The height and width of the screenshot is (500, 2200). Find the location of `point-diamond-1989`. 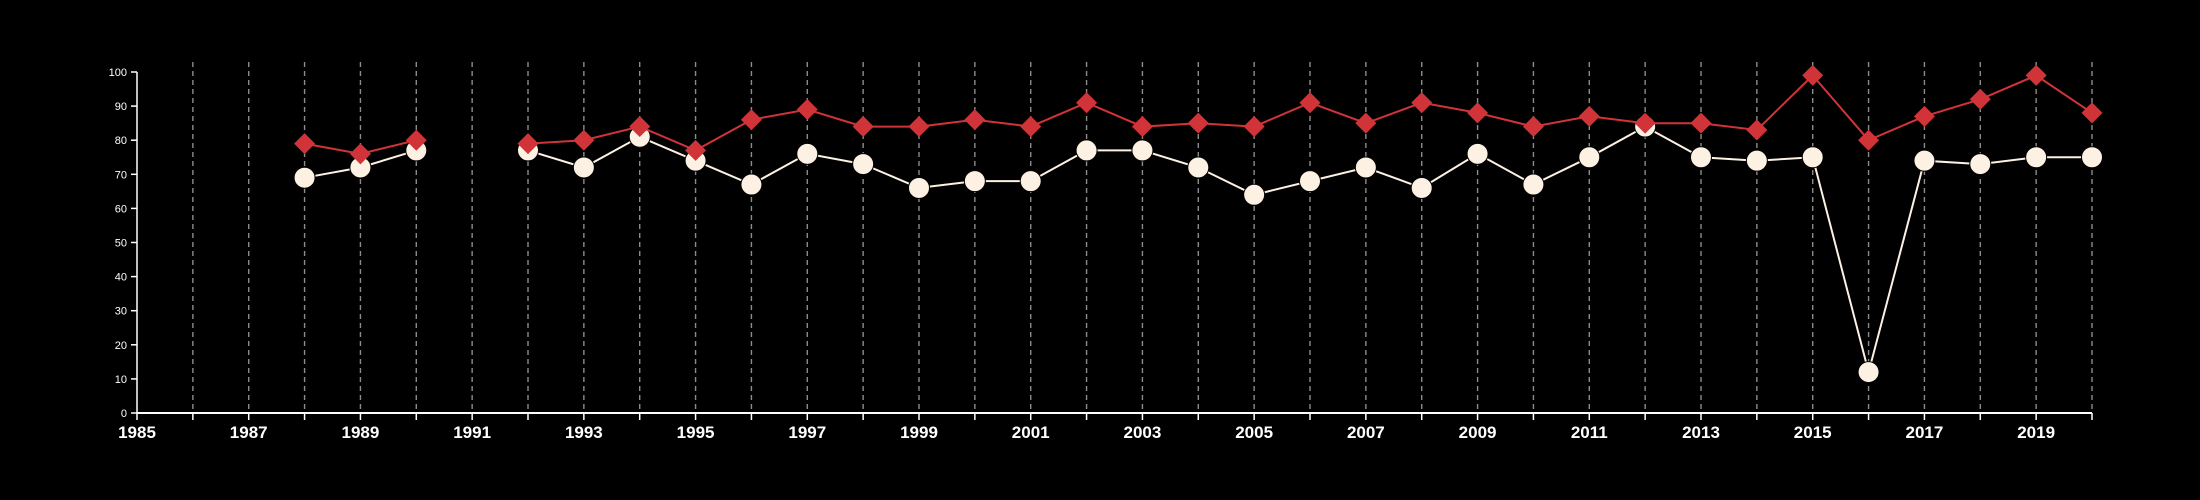

point-diamond-1989 is located at coordinates (360, 154).